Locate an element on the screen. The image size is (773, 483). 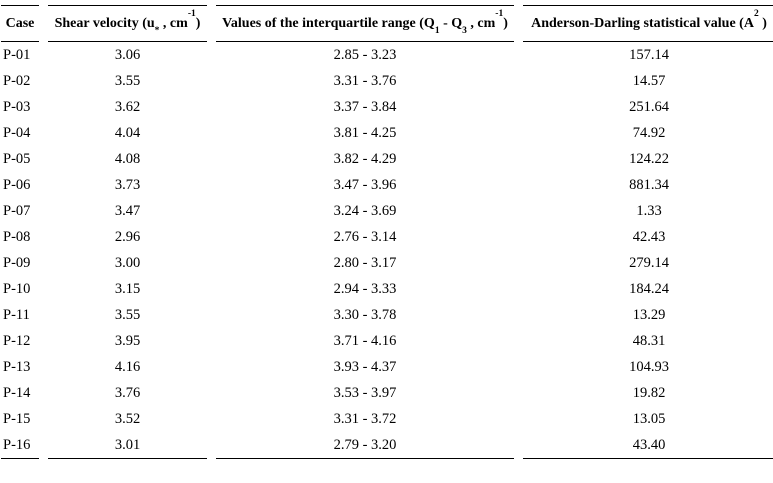
cell-anderson-darling: 42.43 is located at coordinates (649, 236).